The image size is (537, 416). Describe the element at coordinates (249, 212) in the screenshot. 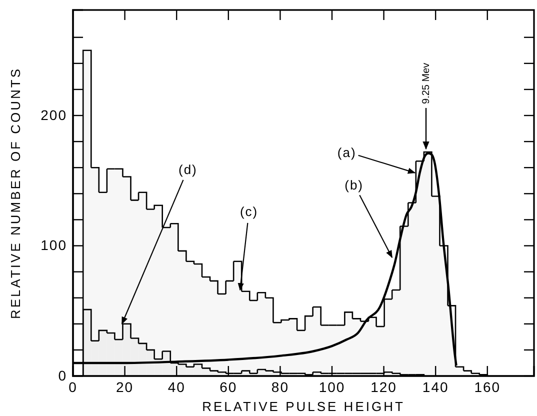

I see `annotation: (c)` at that location.